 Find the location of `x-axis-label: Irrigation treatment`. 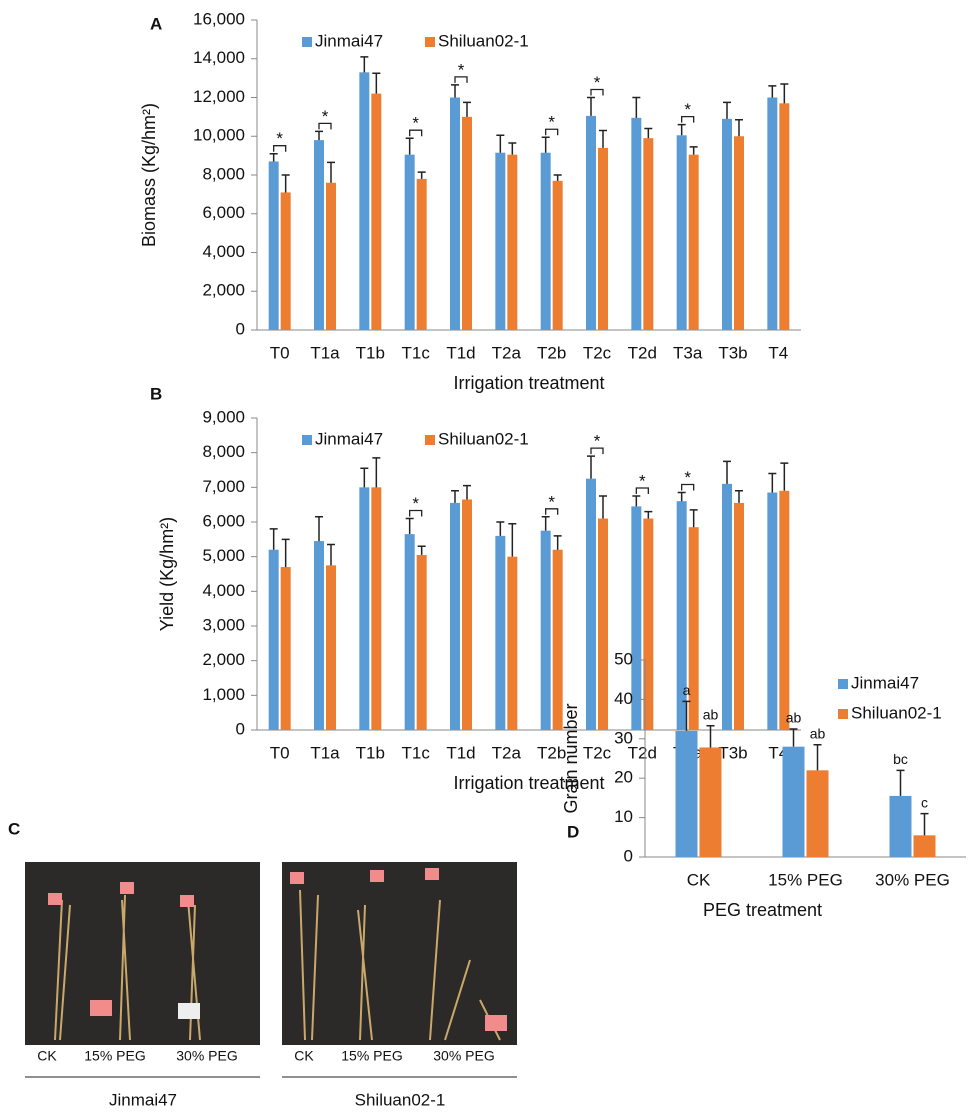

x-axis-label: Irrigation treatment is located at coordinates (528, 383).